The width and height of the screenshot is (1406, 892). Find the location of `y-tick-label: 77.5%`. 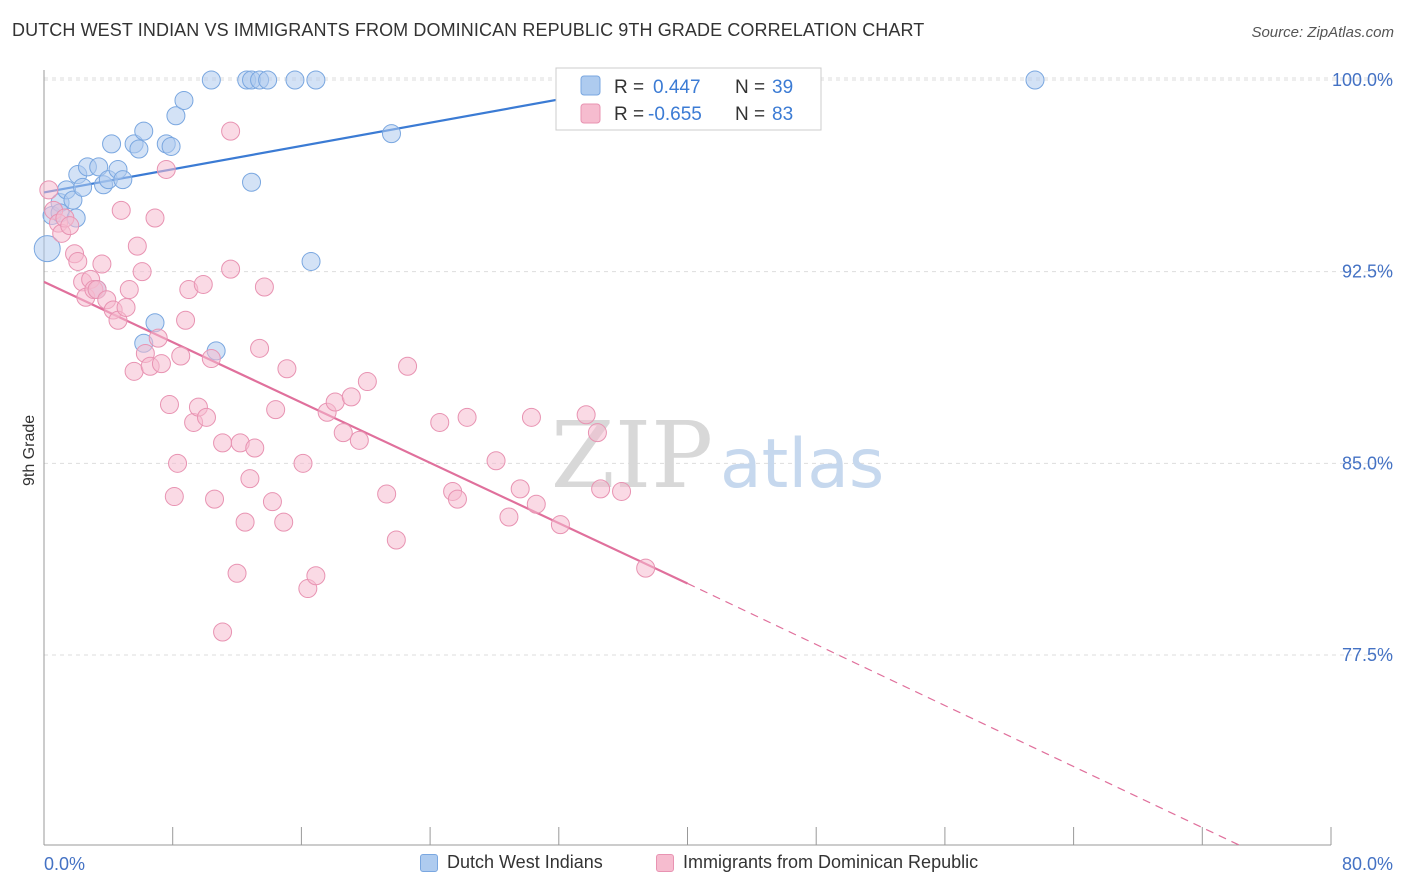

y-tick-label: 77.5% is located at coordinates (1367, 655).